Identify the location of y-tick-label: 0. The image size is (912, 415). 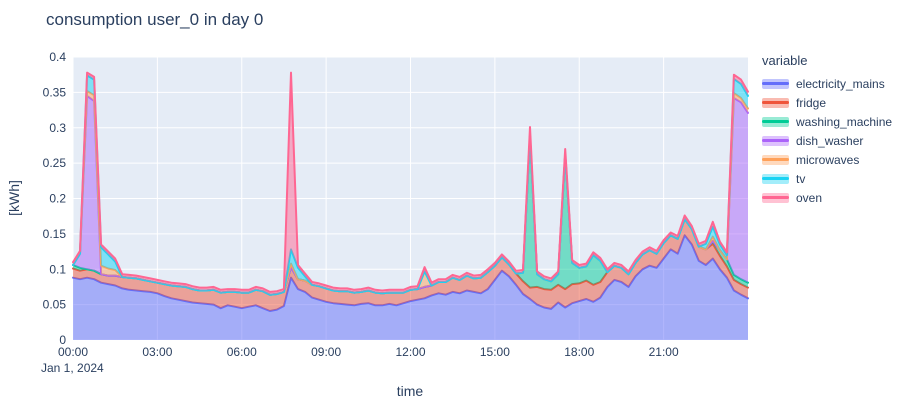
(62, 340).